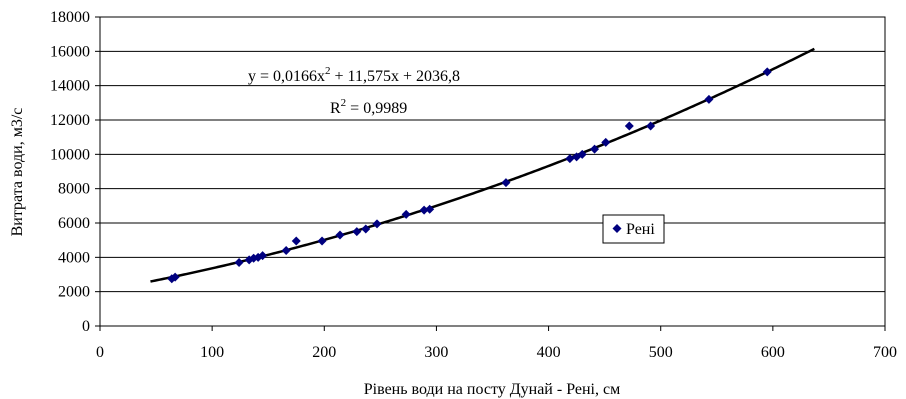 The width and height of the screenshot is (906, 399). What do you see at coordinates (496, 343) in the screenshot?
I see `x-axis-ticks: 0 100 200 300 400 500 600 700` at bounding box center [496, 343].